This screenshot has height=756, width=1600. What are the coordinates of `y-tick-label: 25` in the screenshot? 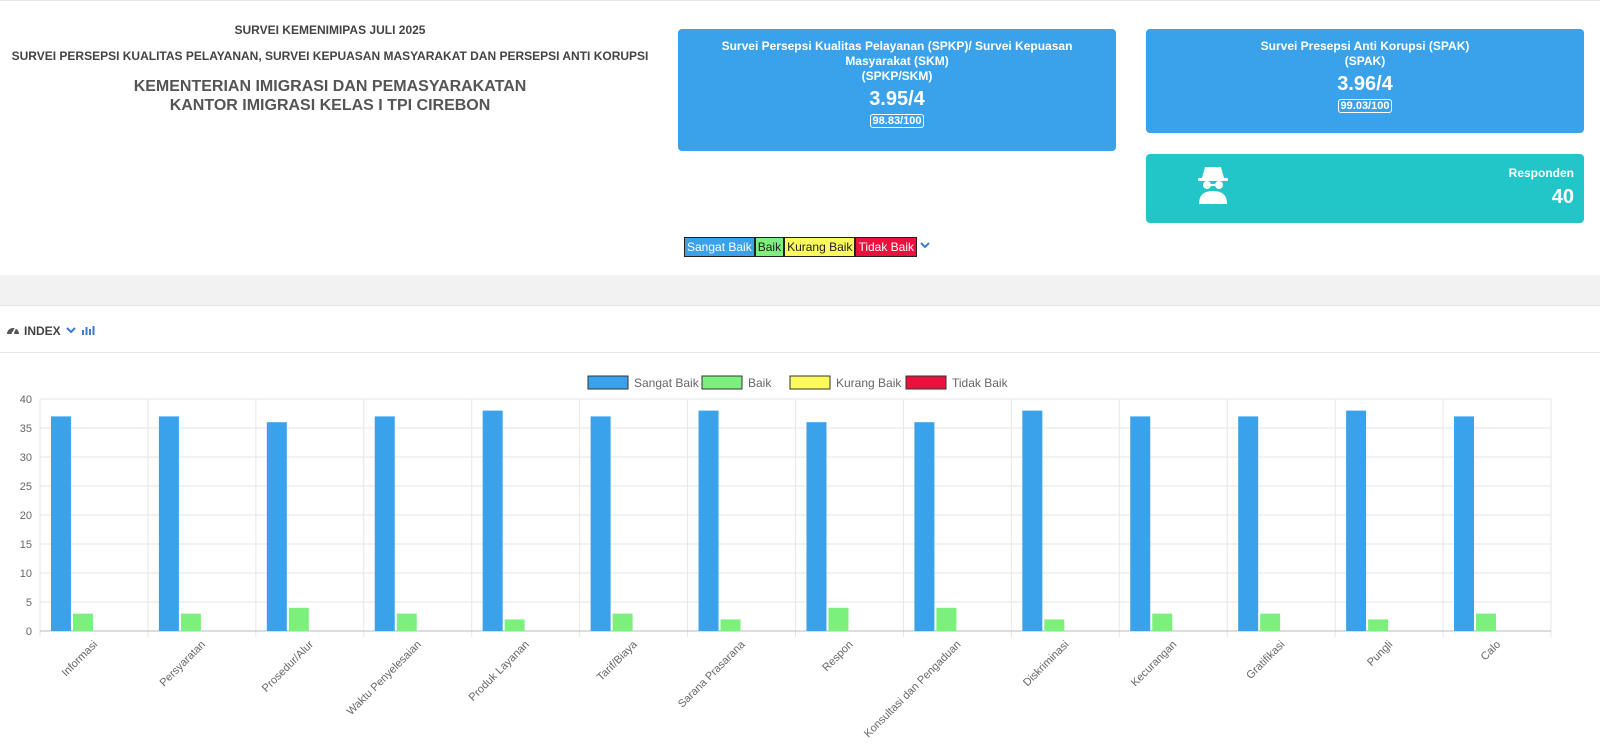 It's located at (26, 487).